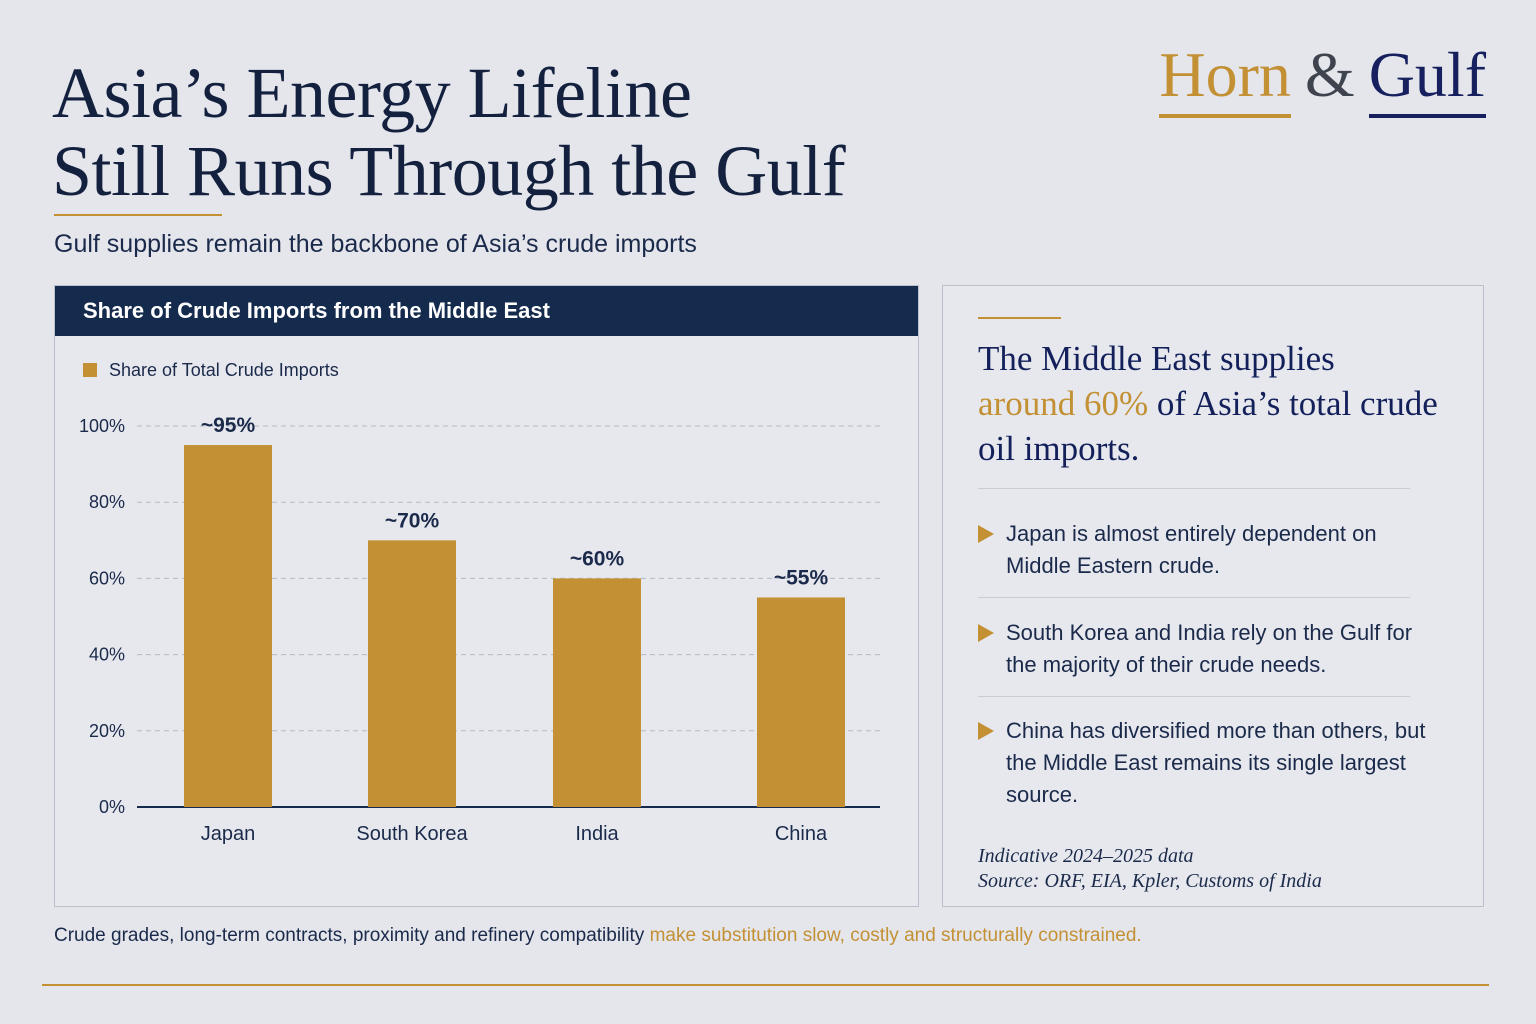  I want to click on title-line-2: Still Runs Through the Gulf, so click(449, 171).